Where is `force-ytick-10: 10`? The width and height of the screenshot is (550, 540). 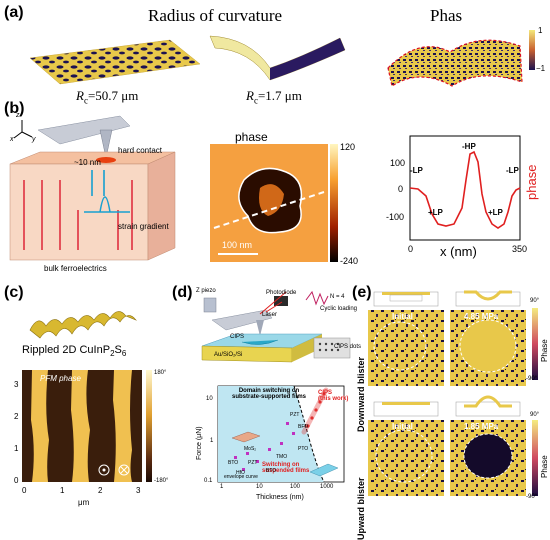
force-ytick-10: 10 is located at coordinates (209, 399).